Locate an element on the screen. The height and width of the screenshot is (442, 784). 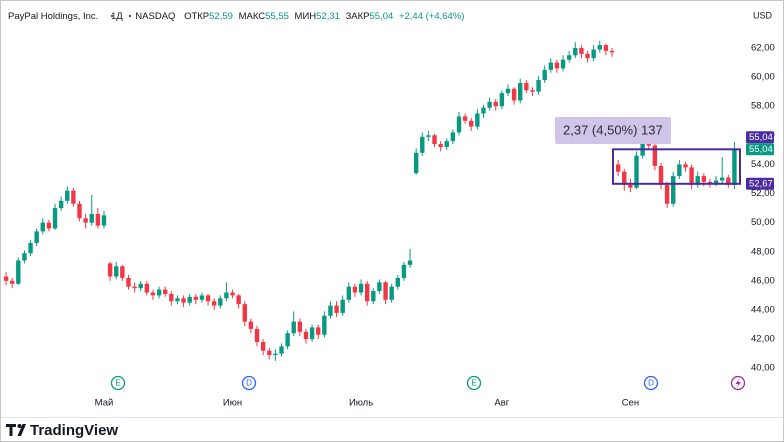
y-tick-label: 50,00 is located at coordinates (763, 222).